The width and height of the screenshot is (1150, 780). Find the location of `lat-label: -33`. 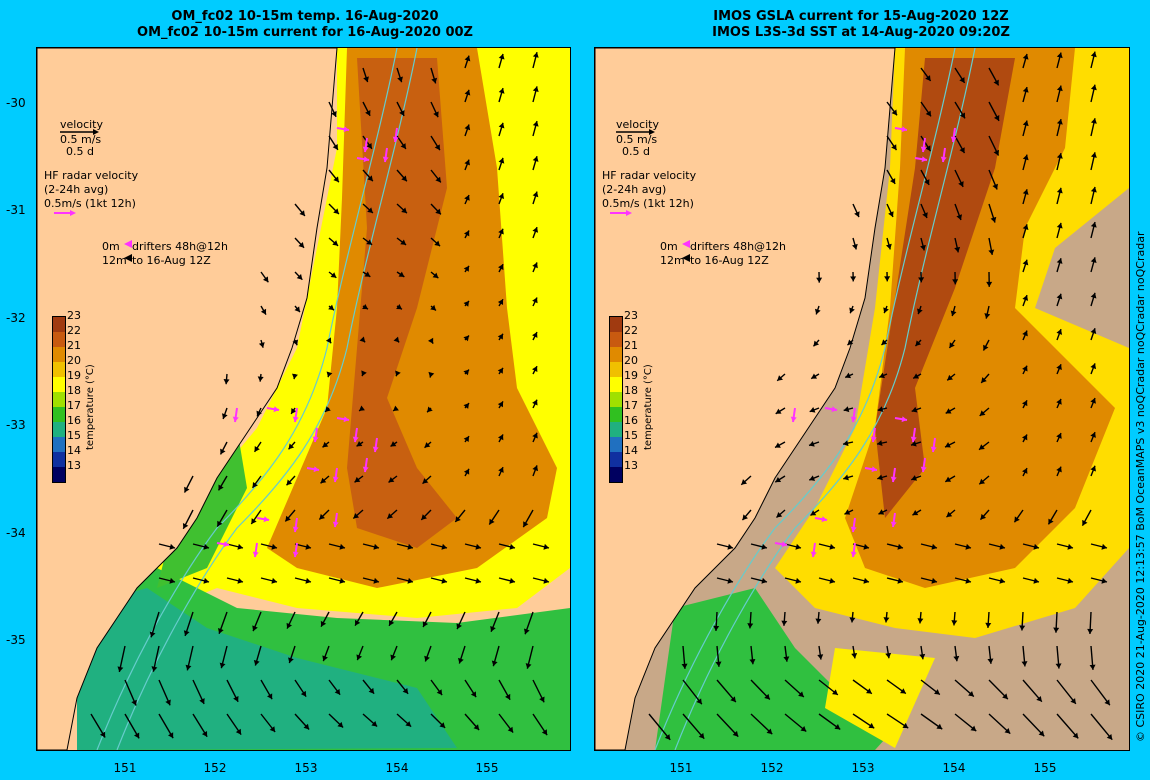

lat-label: -33 is located at coordinates (16, 425).